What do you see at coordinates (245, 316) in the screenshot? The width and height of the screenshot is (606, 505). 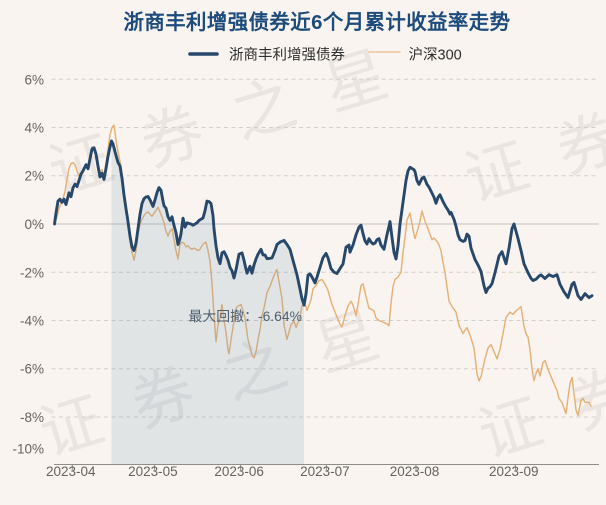 I see `svg-text: 最大回撤：-6.64%` at bounding box center [245, 316].